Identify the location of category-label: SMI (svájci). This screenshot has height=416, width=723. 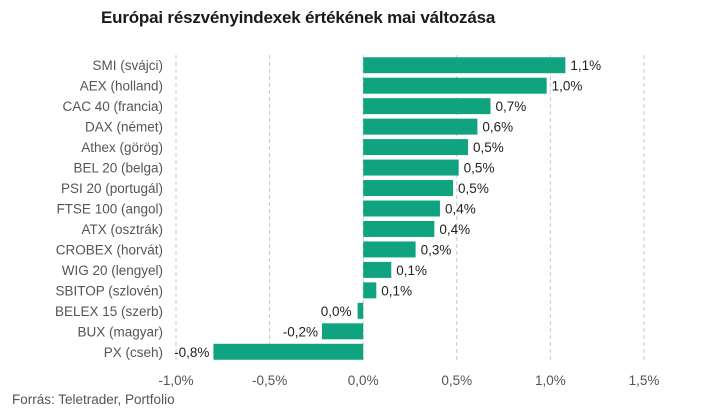
(128, 65).